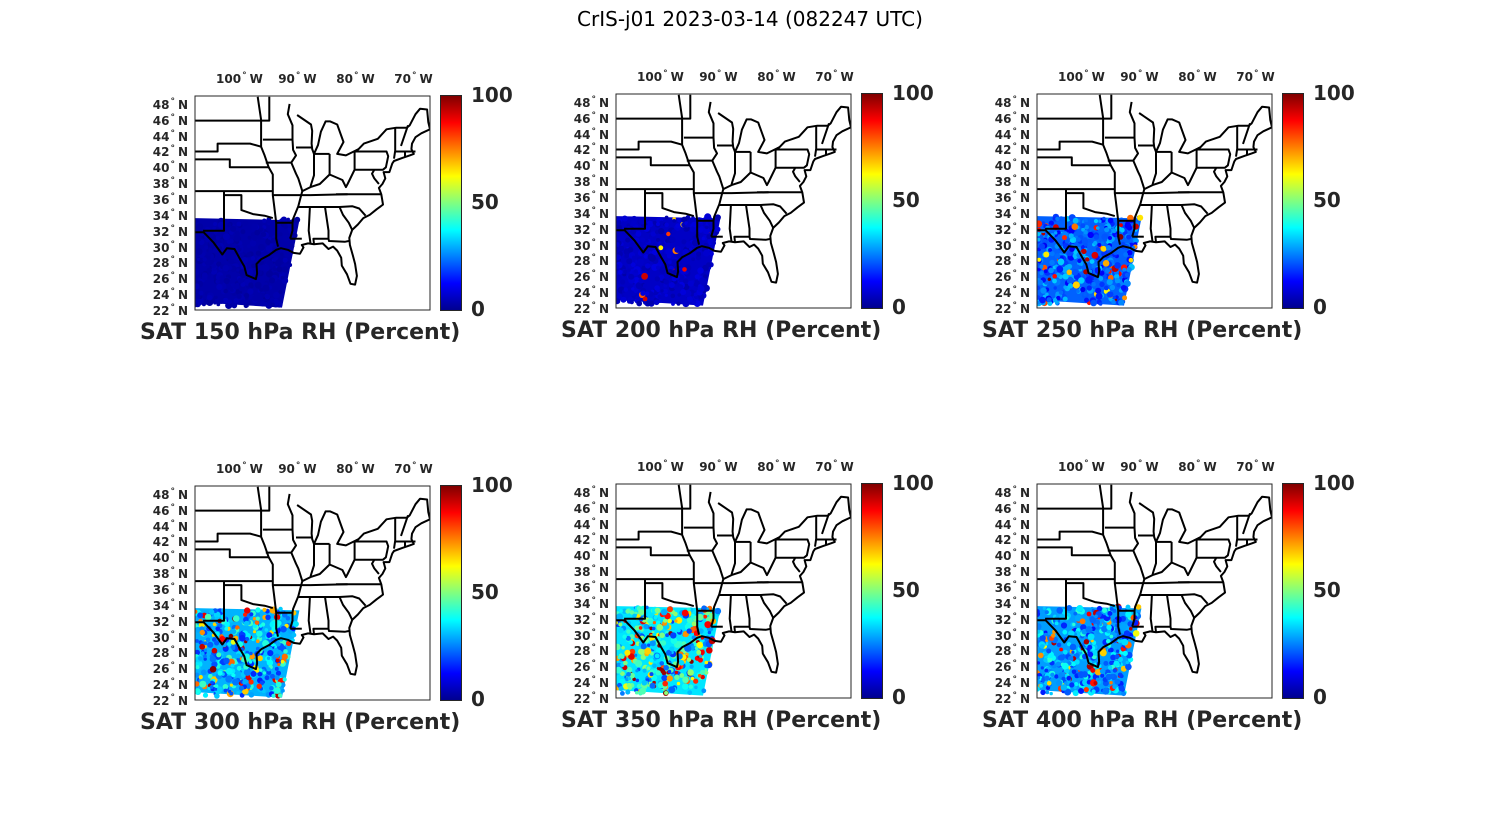 The width and height of the screenshot is (1500, 825). Describe the element at coordinates (718, 76) in the screenshot. I see `lon-tick-label: 90° W` at that location.